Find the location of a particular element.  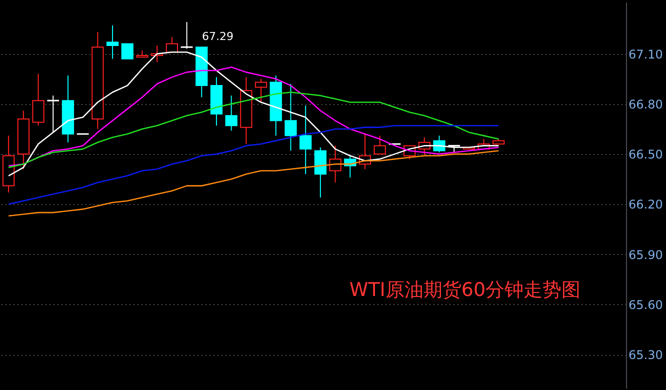

y-tick-label: 65.90 is located at coordinates (645, 255).